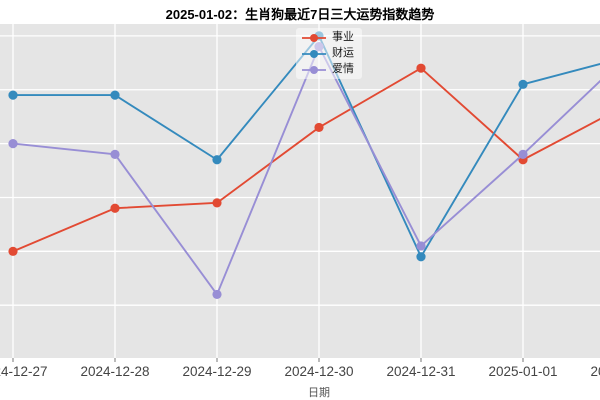 The height and width of the screenshot is (400, 600). I want to click on legend-label: 爱情, so click(343, 69).